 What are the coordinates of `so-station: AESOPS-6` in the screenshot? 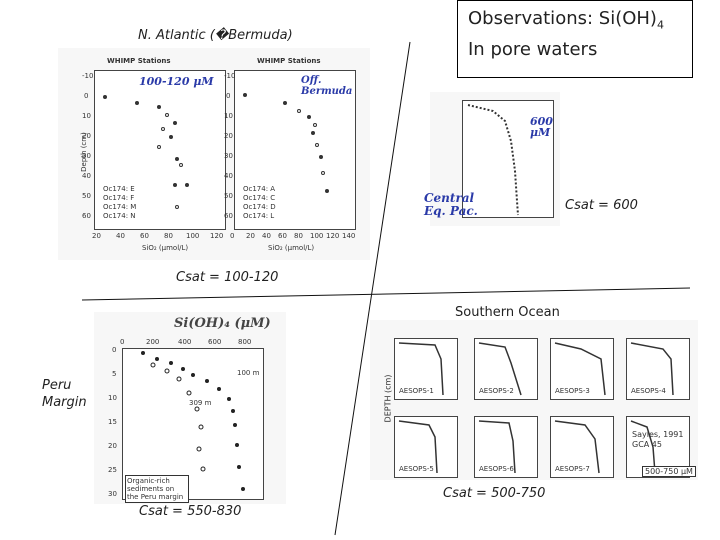 It's located at (496, 469).